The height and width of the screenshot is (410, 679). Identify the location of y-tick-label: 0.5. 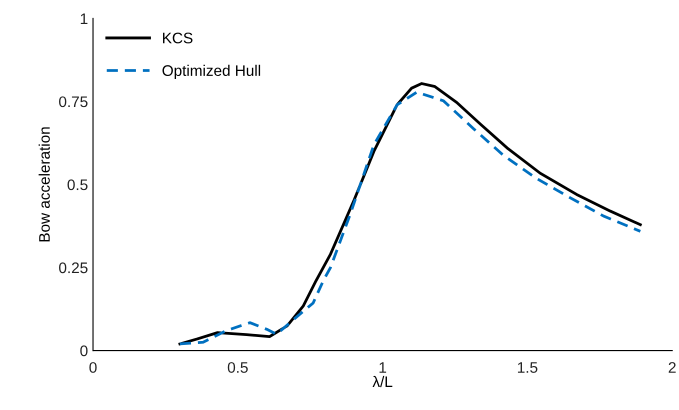
(78, 184).